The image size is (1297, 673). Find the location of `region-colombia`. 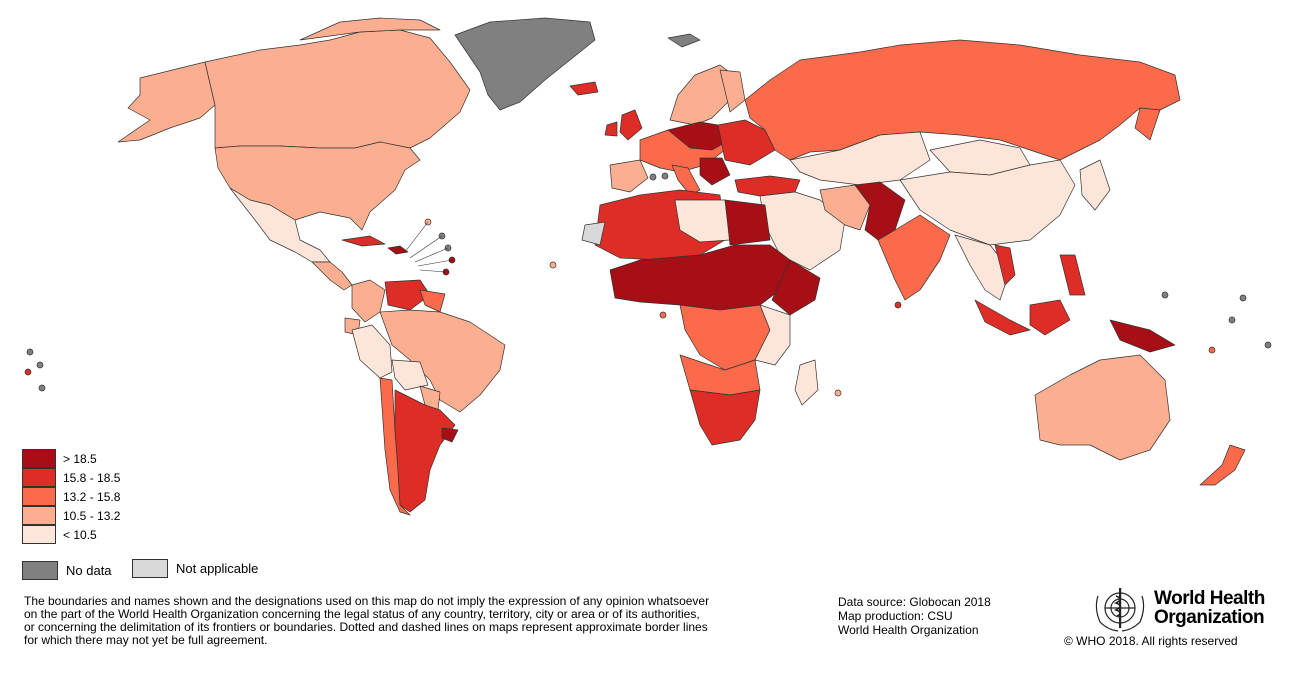

region-colombia is located at coordinates (368, 301).